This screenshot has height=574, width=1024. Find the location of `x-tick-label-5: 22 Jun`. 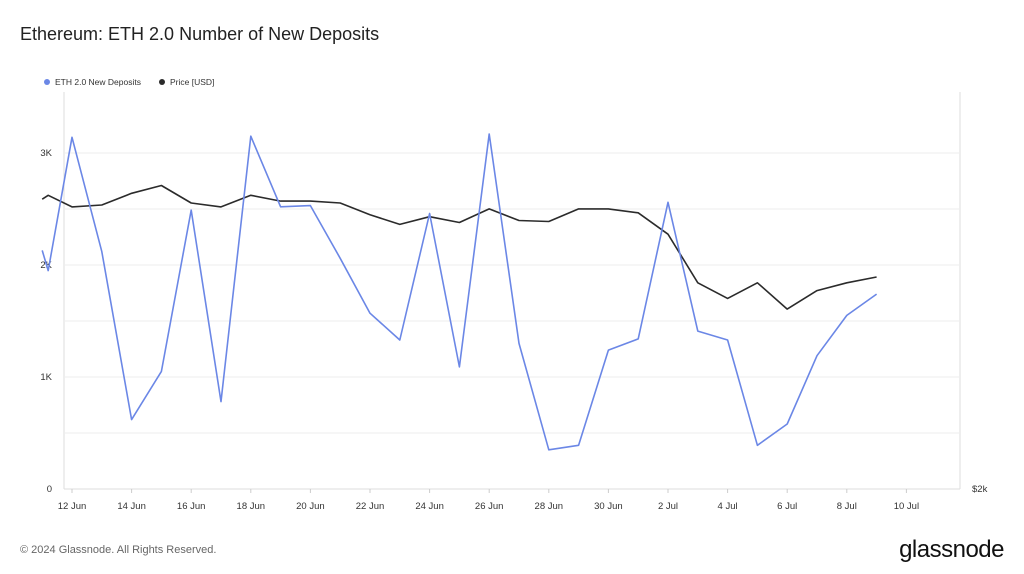

x-tick-label-5: 22 Jun is located at coordinates (370, 506).